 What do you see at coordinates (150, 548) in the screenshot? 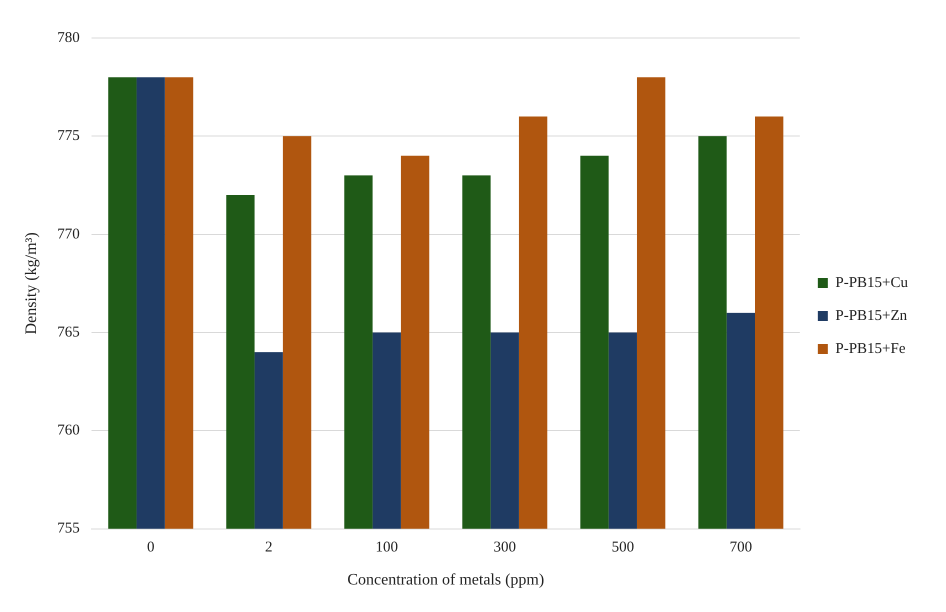
I see `x-tick-label: 0` at bounding box center [150, 548].